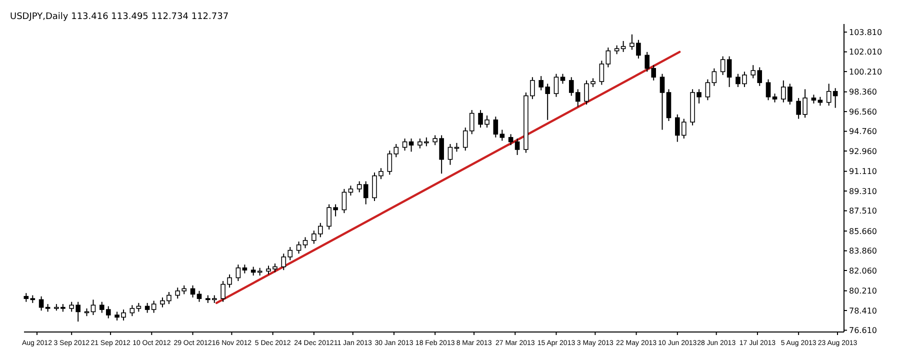 The width and height of the screenshot is (900, 362). Describe the element at coordinates (119, 17) in the screenshot. I see `chart-title: USDJPY,Daily 113.416 113.495 112.734 112.737` at that location.